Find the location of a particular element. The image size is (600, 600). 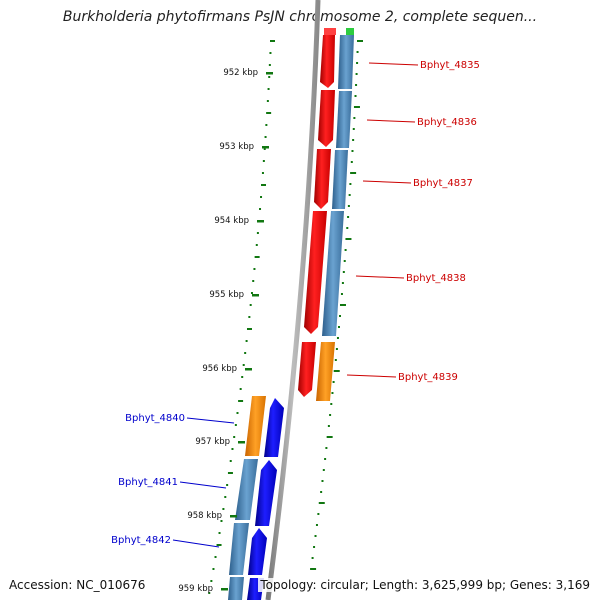

kbp-tick-label: 953 kbp is located at coordinates (236, 147).